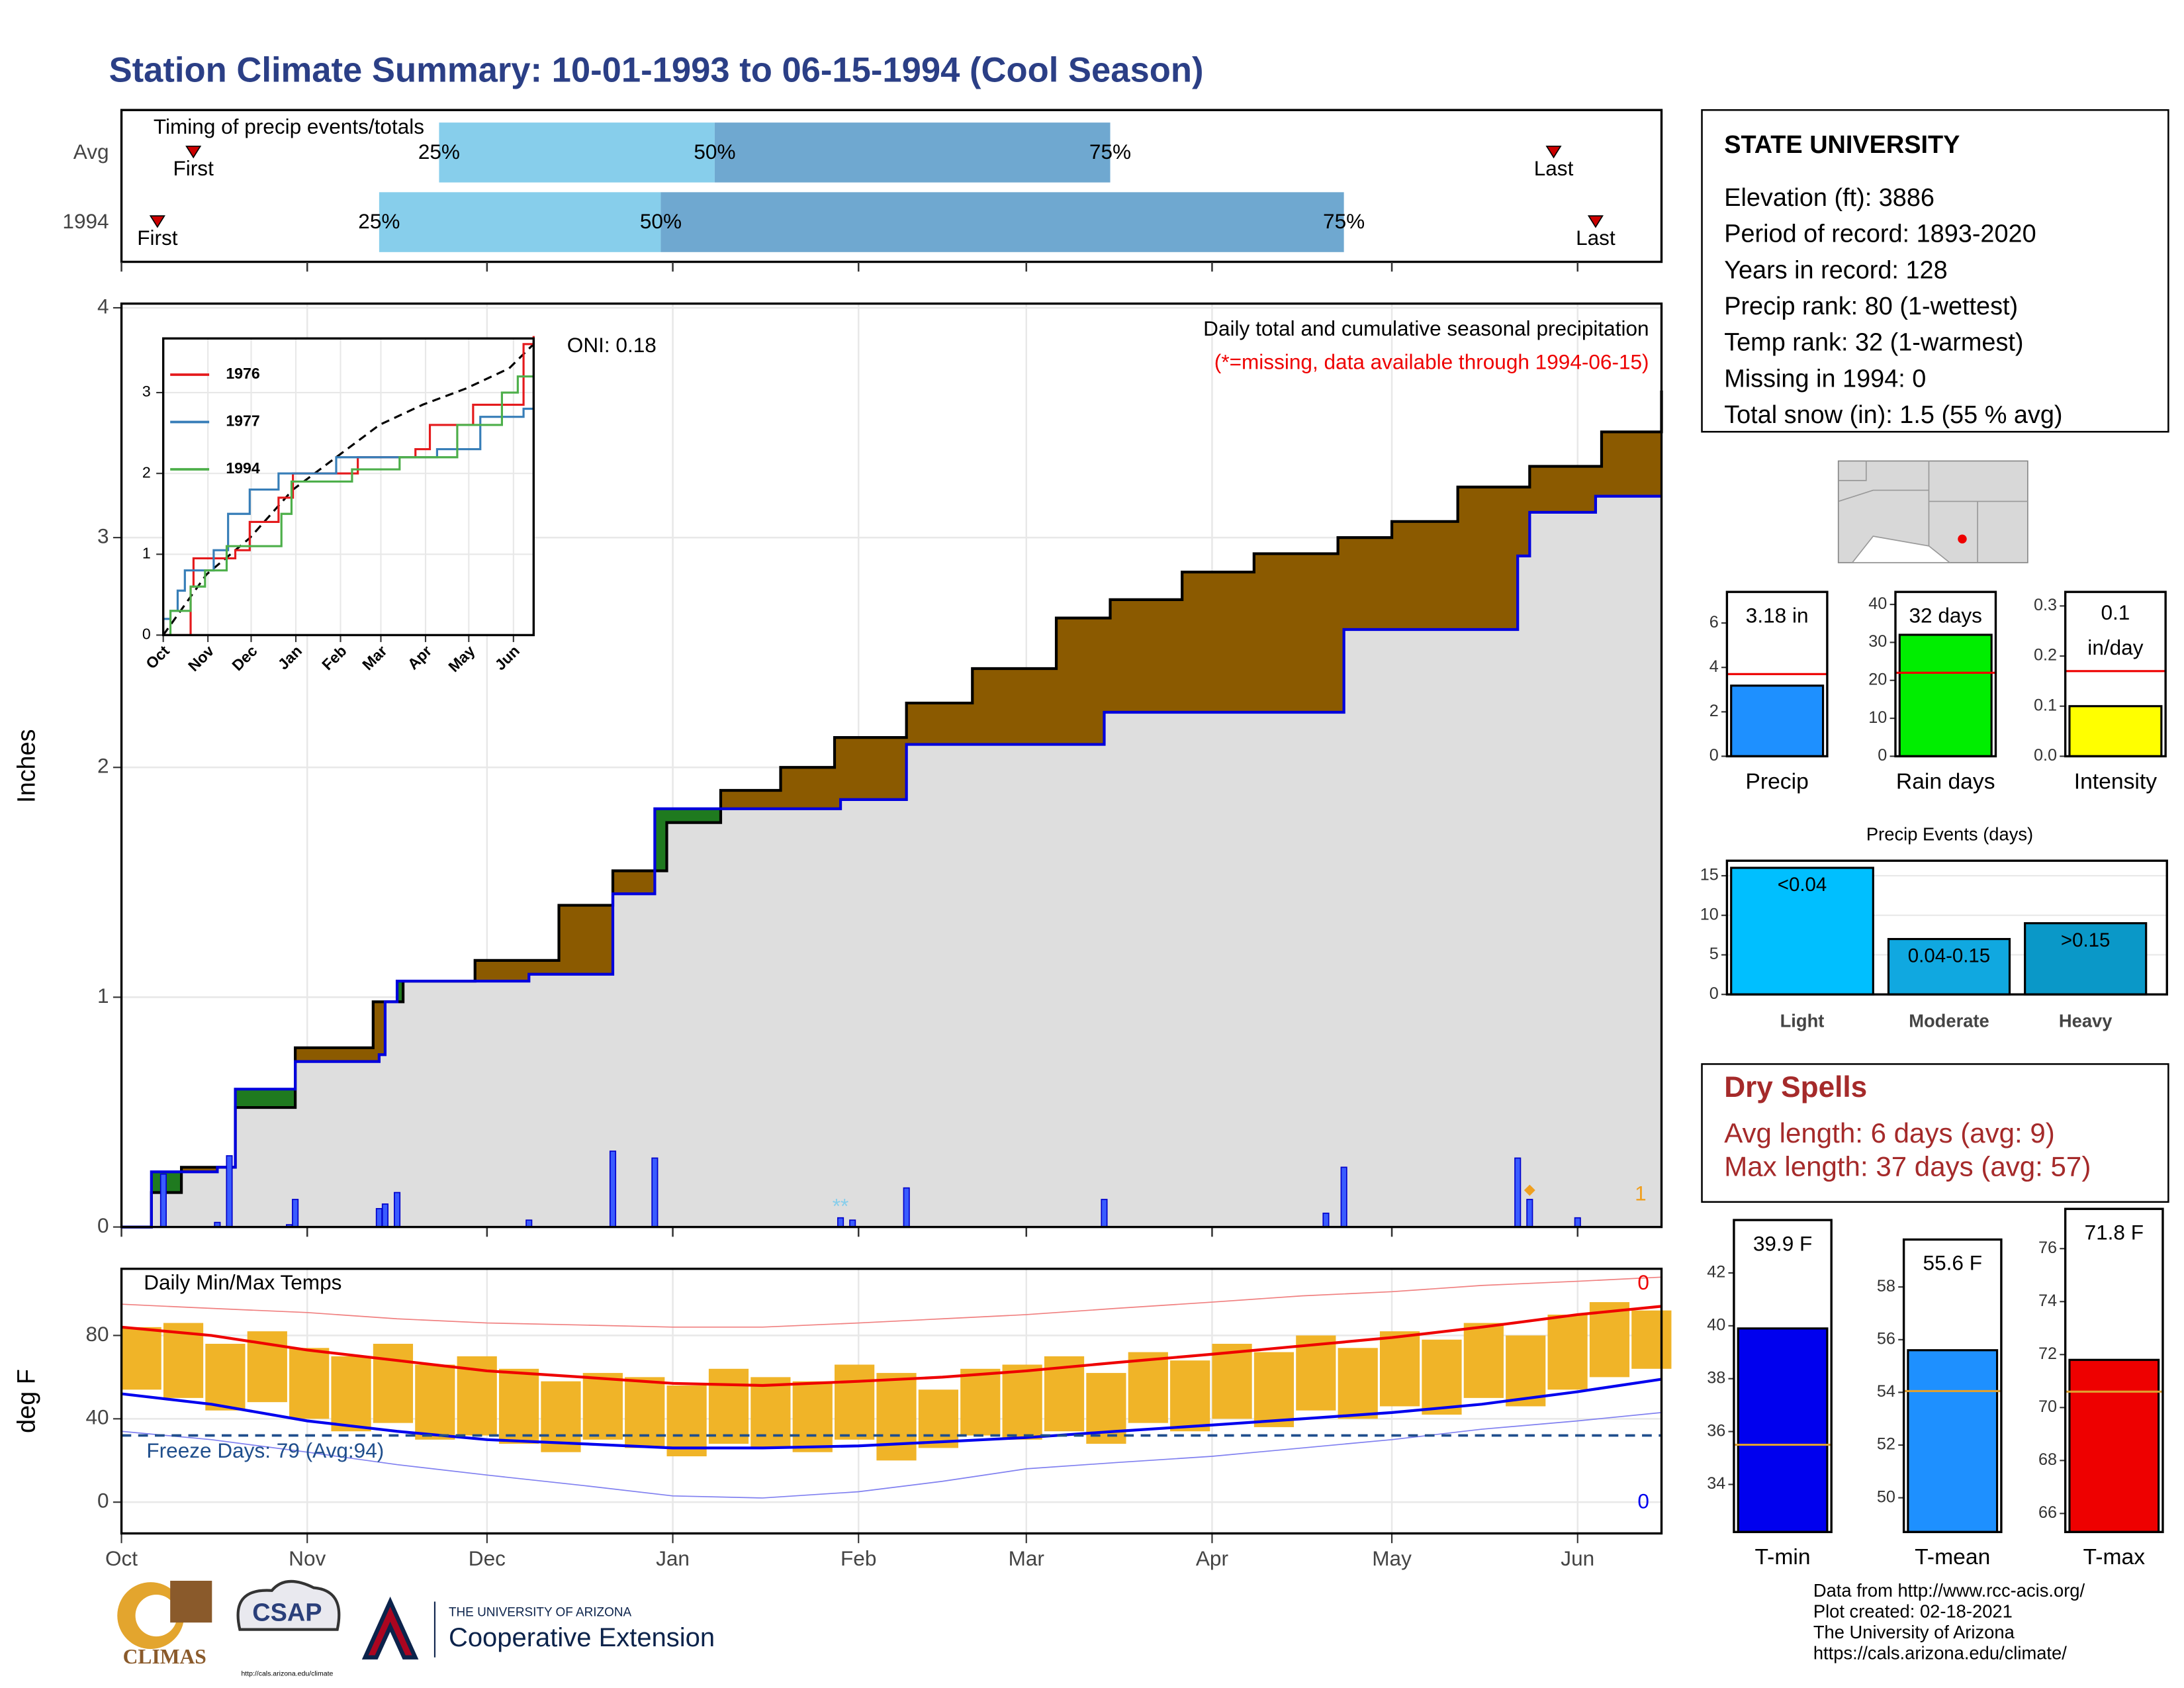  What do you see at coordinates (1803, 1021) in the screenshot?
I see `category-label: Light` at bounding box center [1803, 1021].